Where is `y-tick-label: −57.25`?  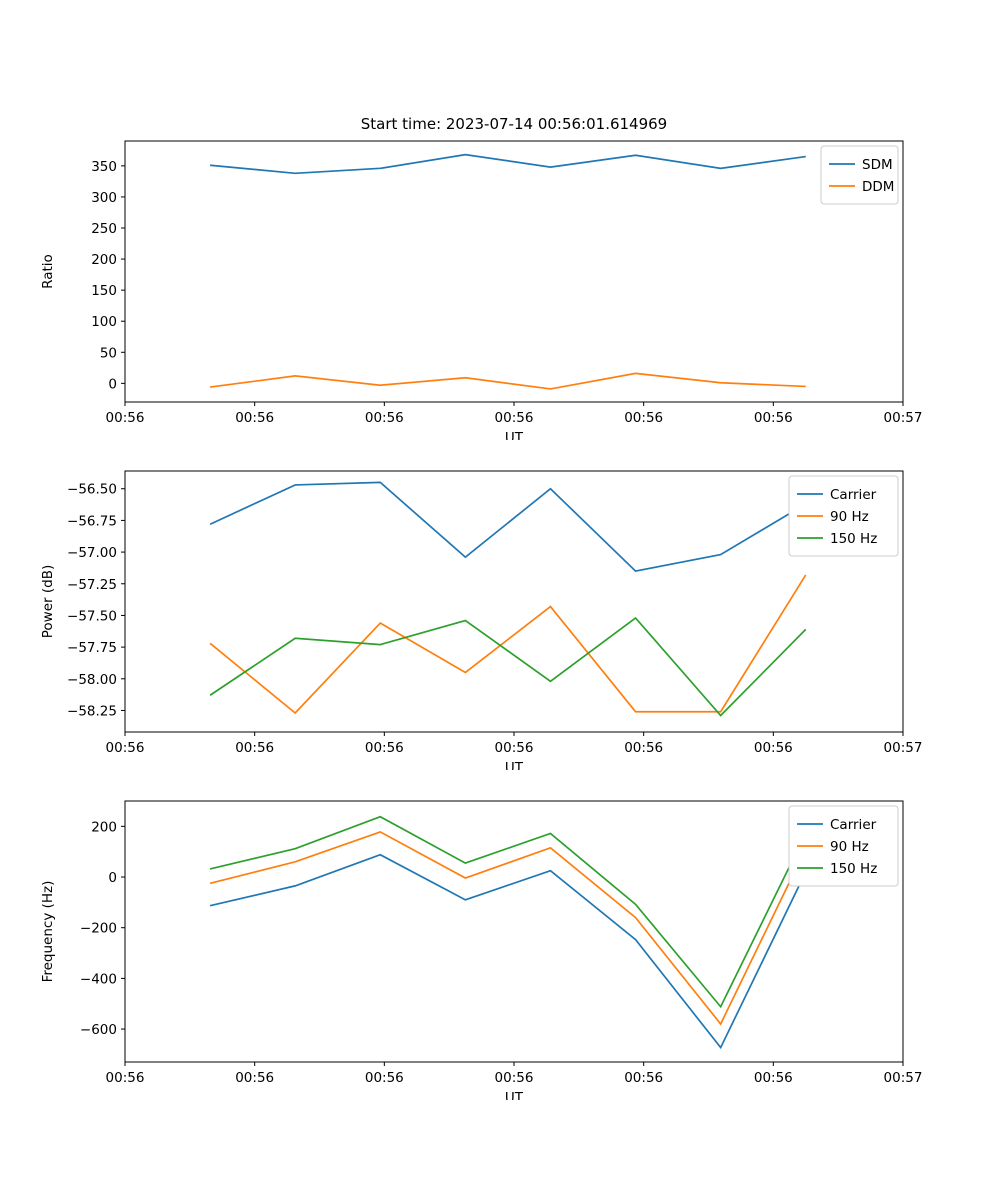
y-tick-label: −57.25 is located at coordinates (92, 585).